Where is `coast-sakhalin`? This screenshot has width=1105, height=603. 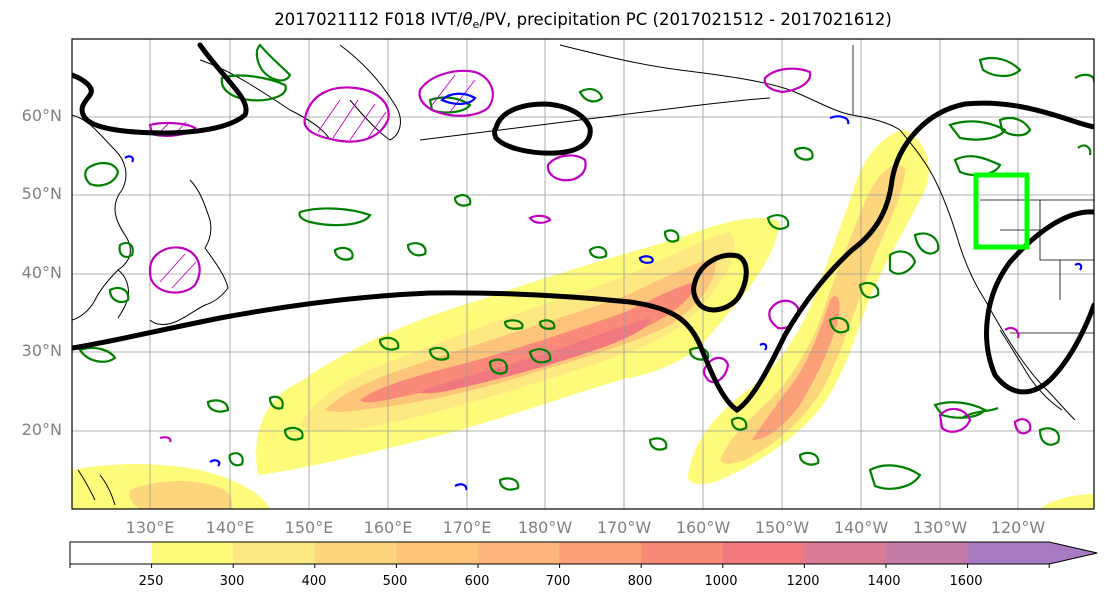 coast-sakhalin is located at coordinates (200, 214).